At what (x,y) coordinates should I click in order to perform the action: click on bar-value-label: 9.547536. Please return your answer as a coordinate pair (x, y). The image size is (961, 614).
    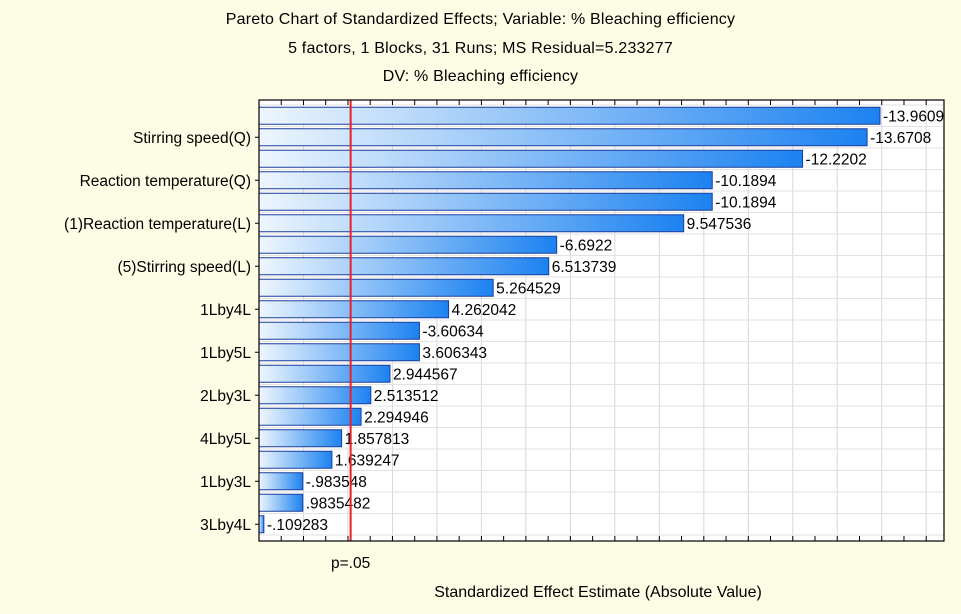
    Looking at the image, I should click on (719, 224).